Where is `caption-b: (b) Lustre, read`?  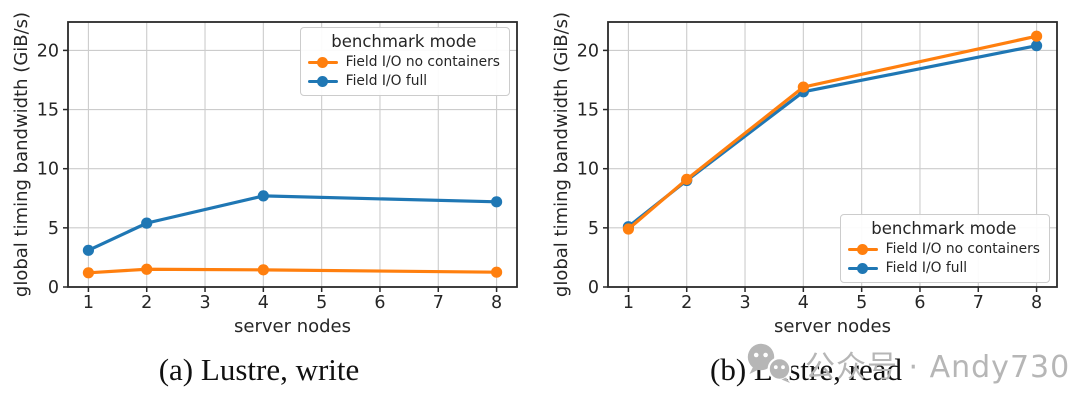
caption-b: (b) Lustre, read is located at coordinates (806, 369).